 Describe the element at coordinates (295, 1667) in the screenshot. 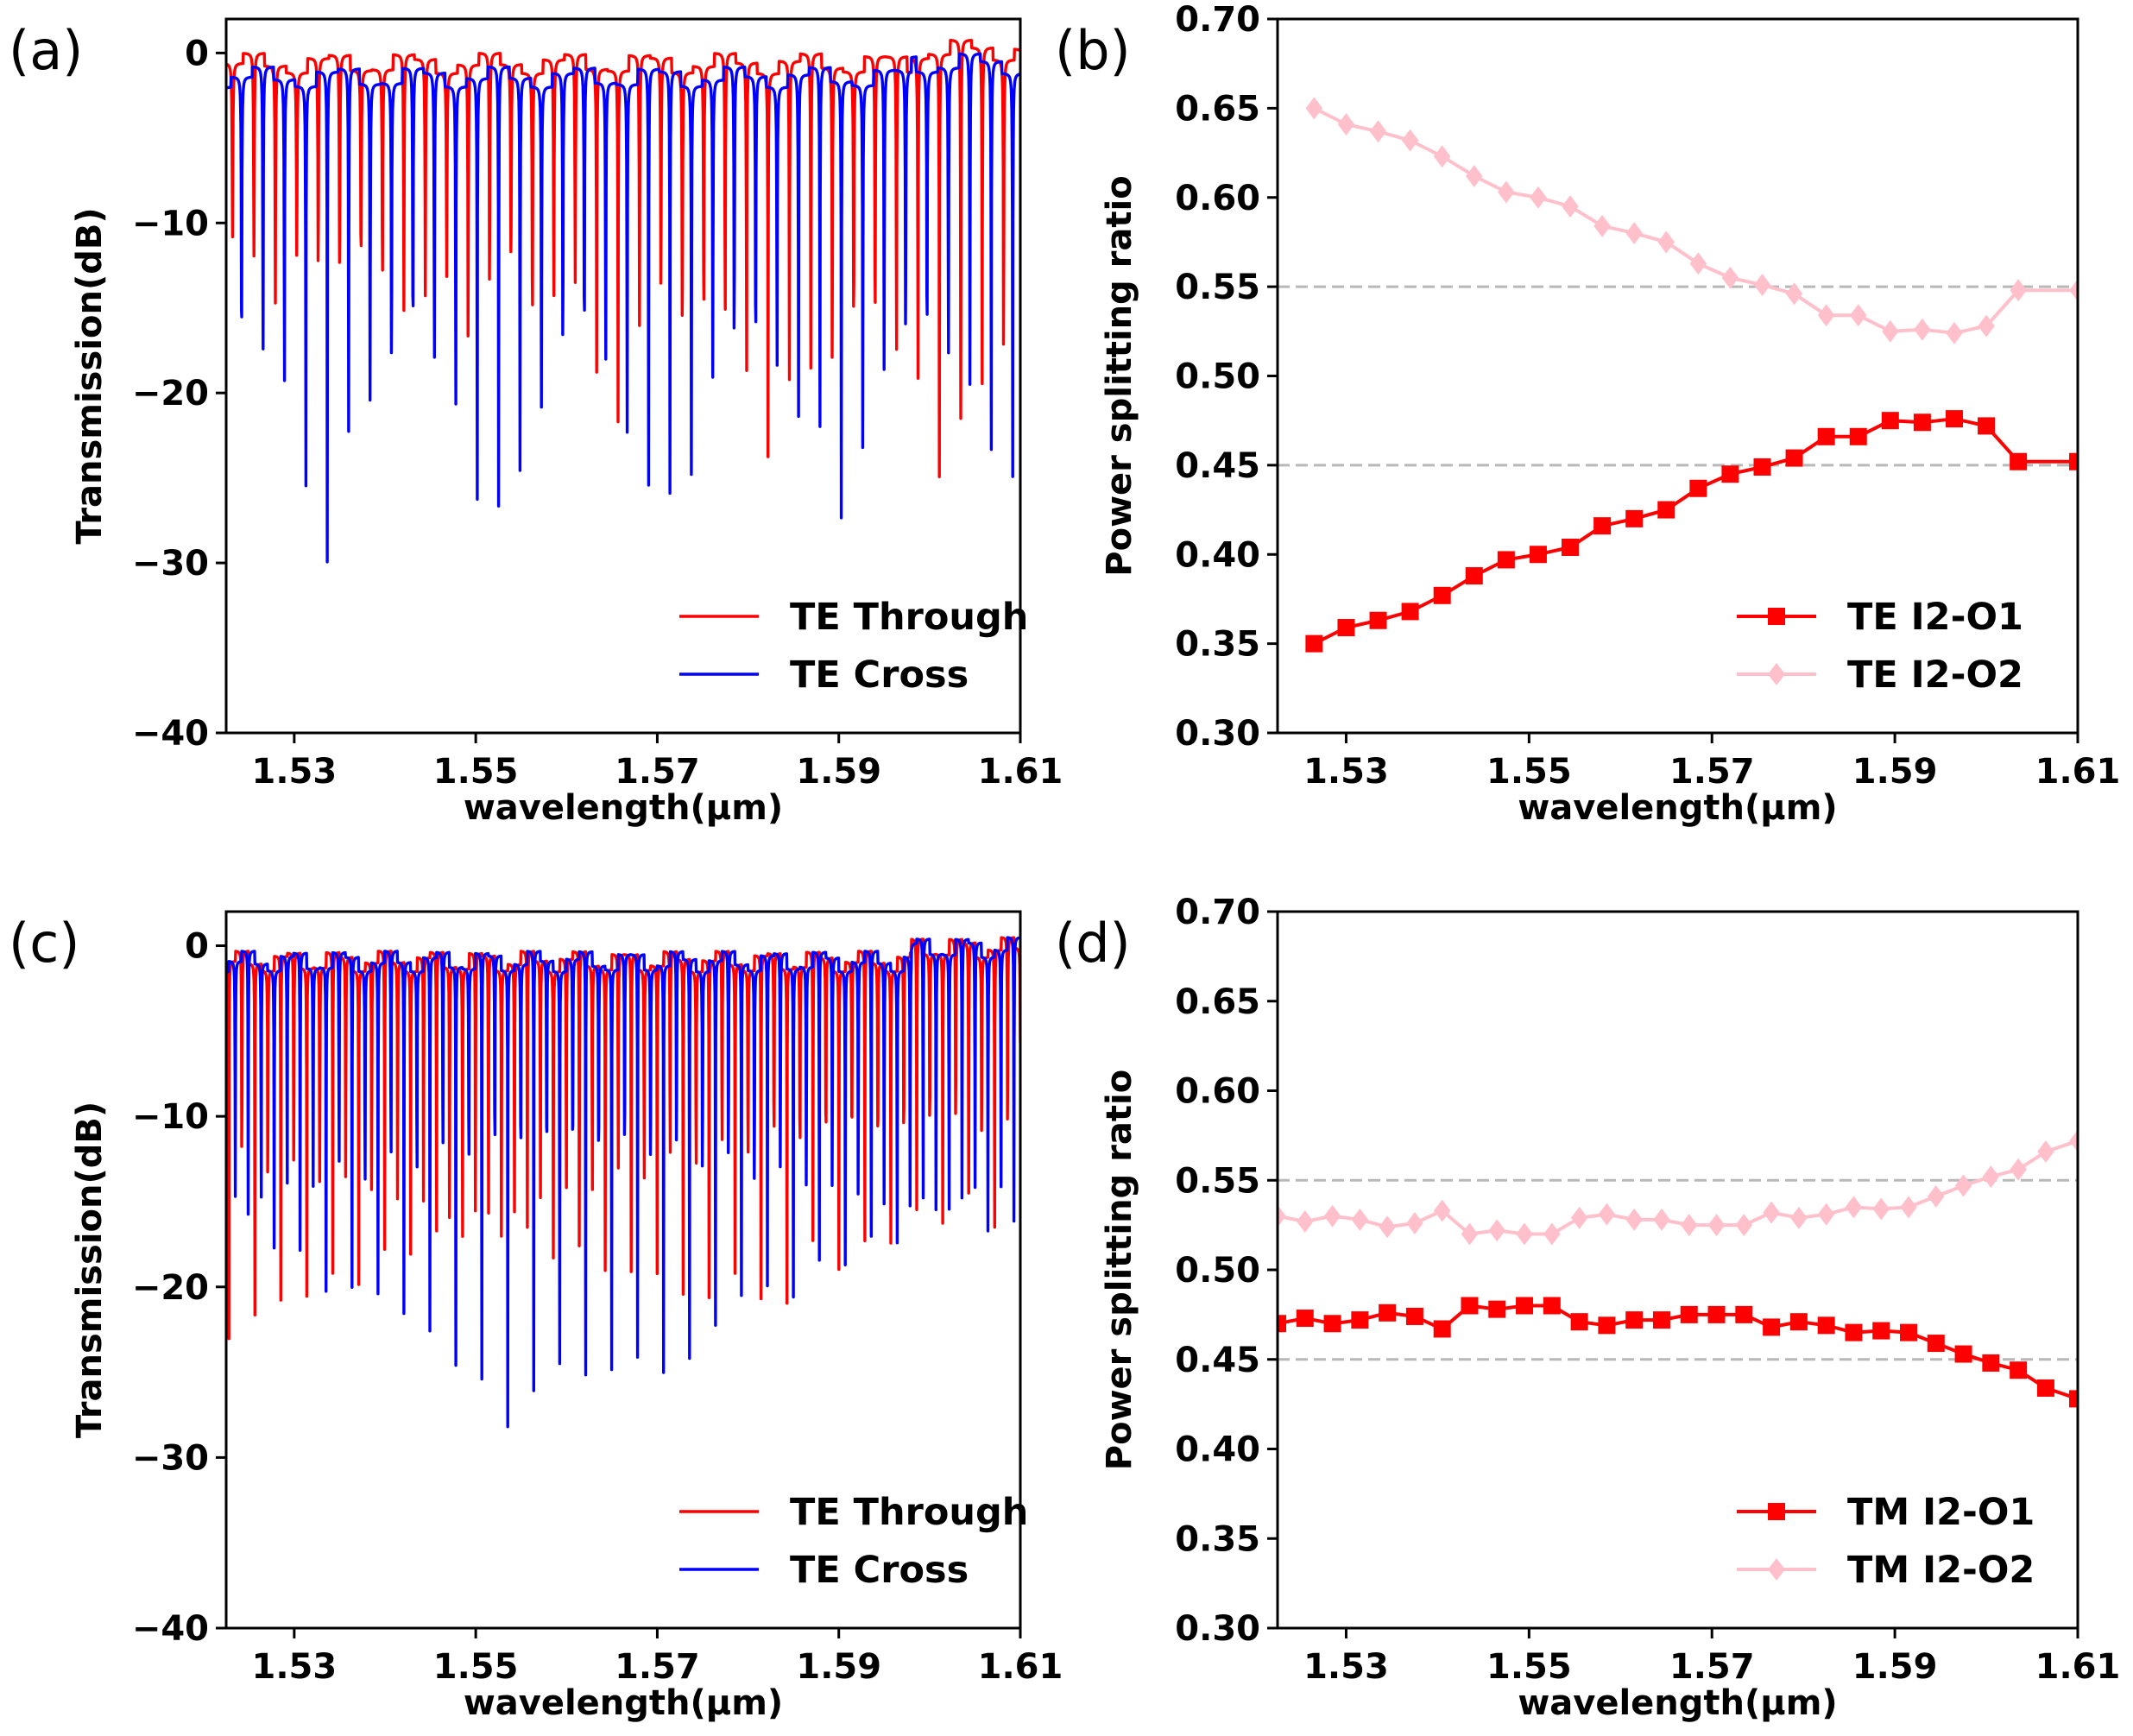

I see `x-tick-label: 1.53` at that location.